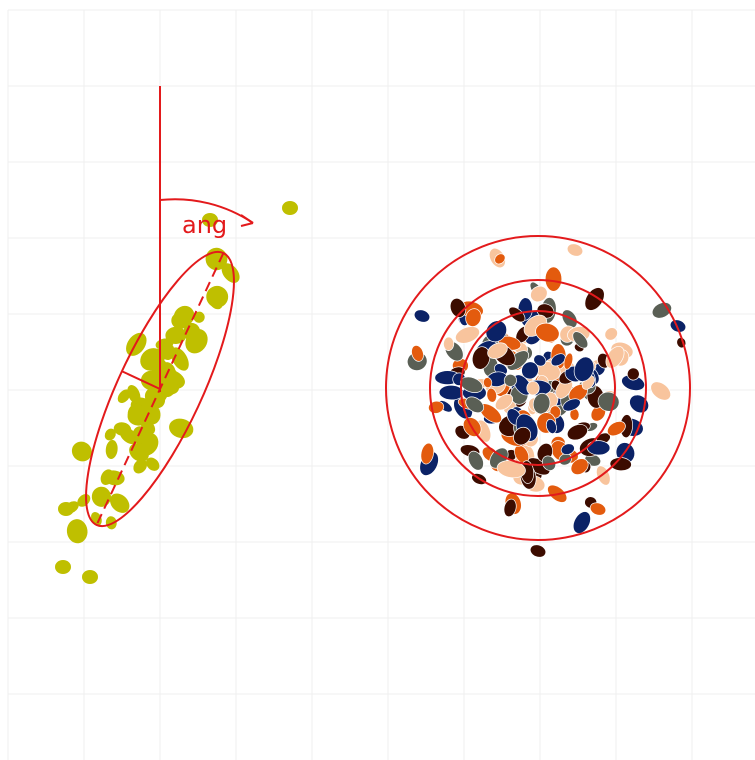  I want to click on minor-axis-line, so click(141, 380).